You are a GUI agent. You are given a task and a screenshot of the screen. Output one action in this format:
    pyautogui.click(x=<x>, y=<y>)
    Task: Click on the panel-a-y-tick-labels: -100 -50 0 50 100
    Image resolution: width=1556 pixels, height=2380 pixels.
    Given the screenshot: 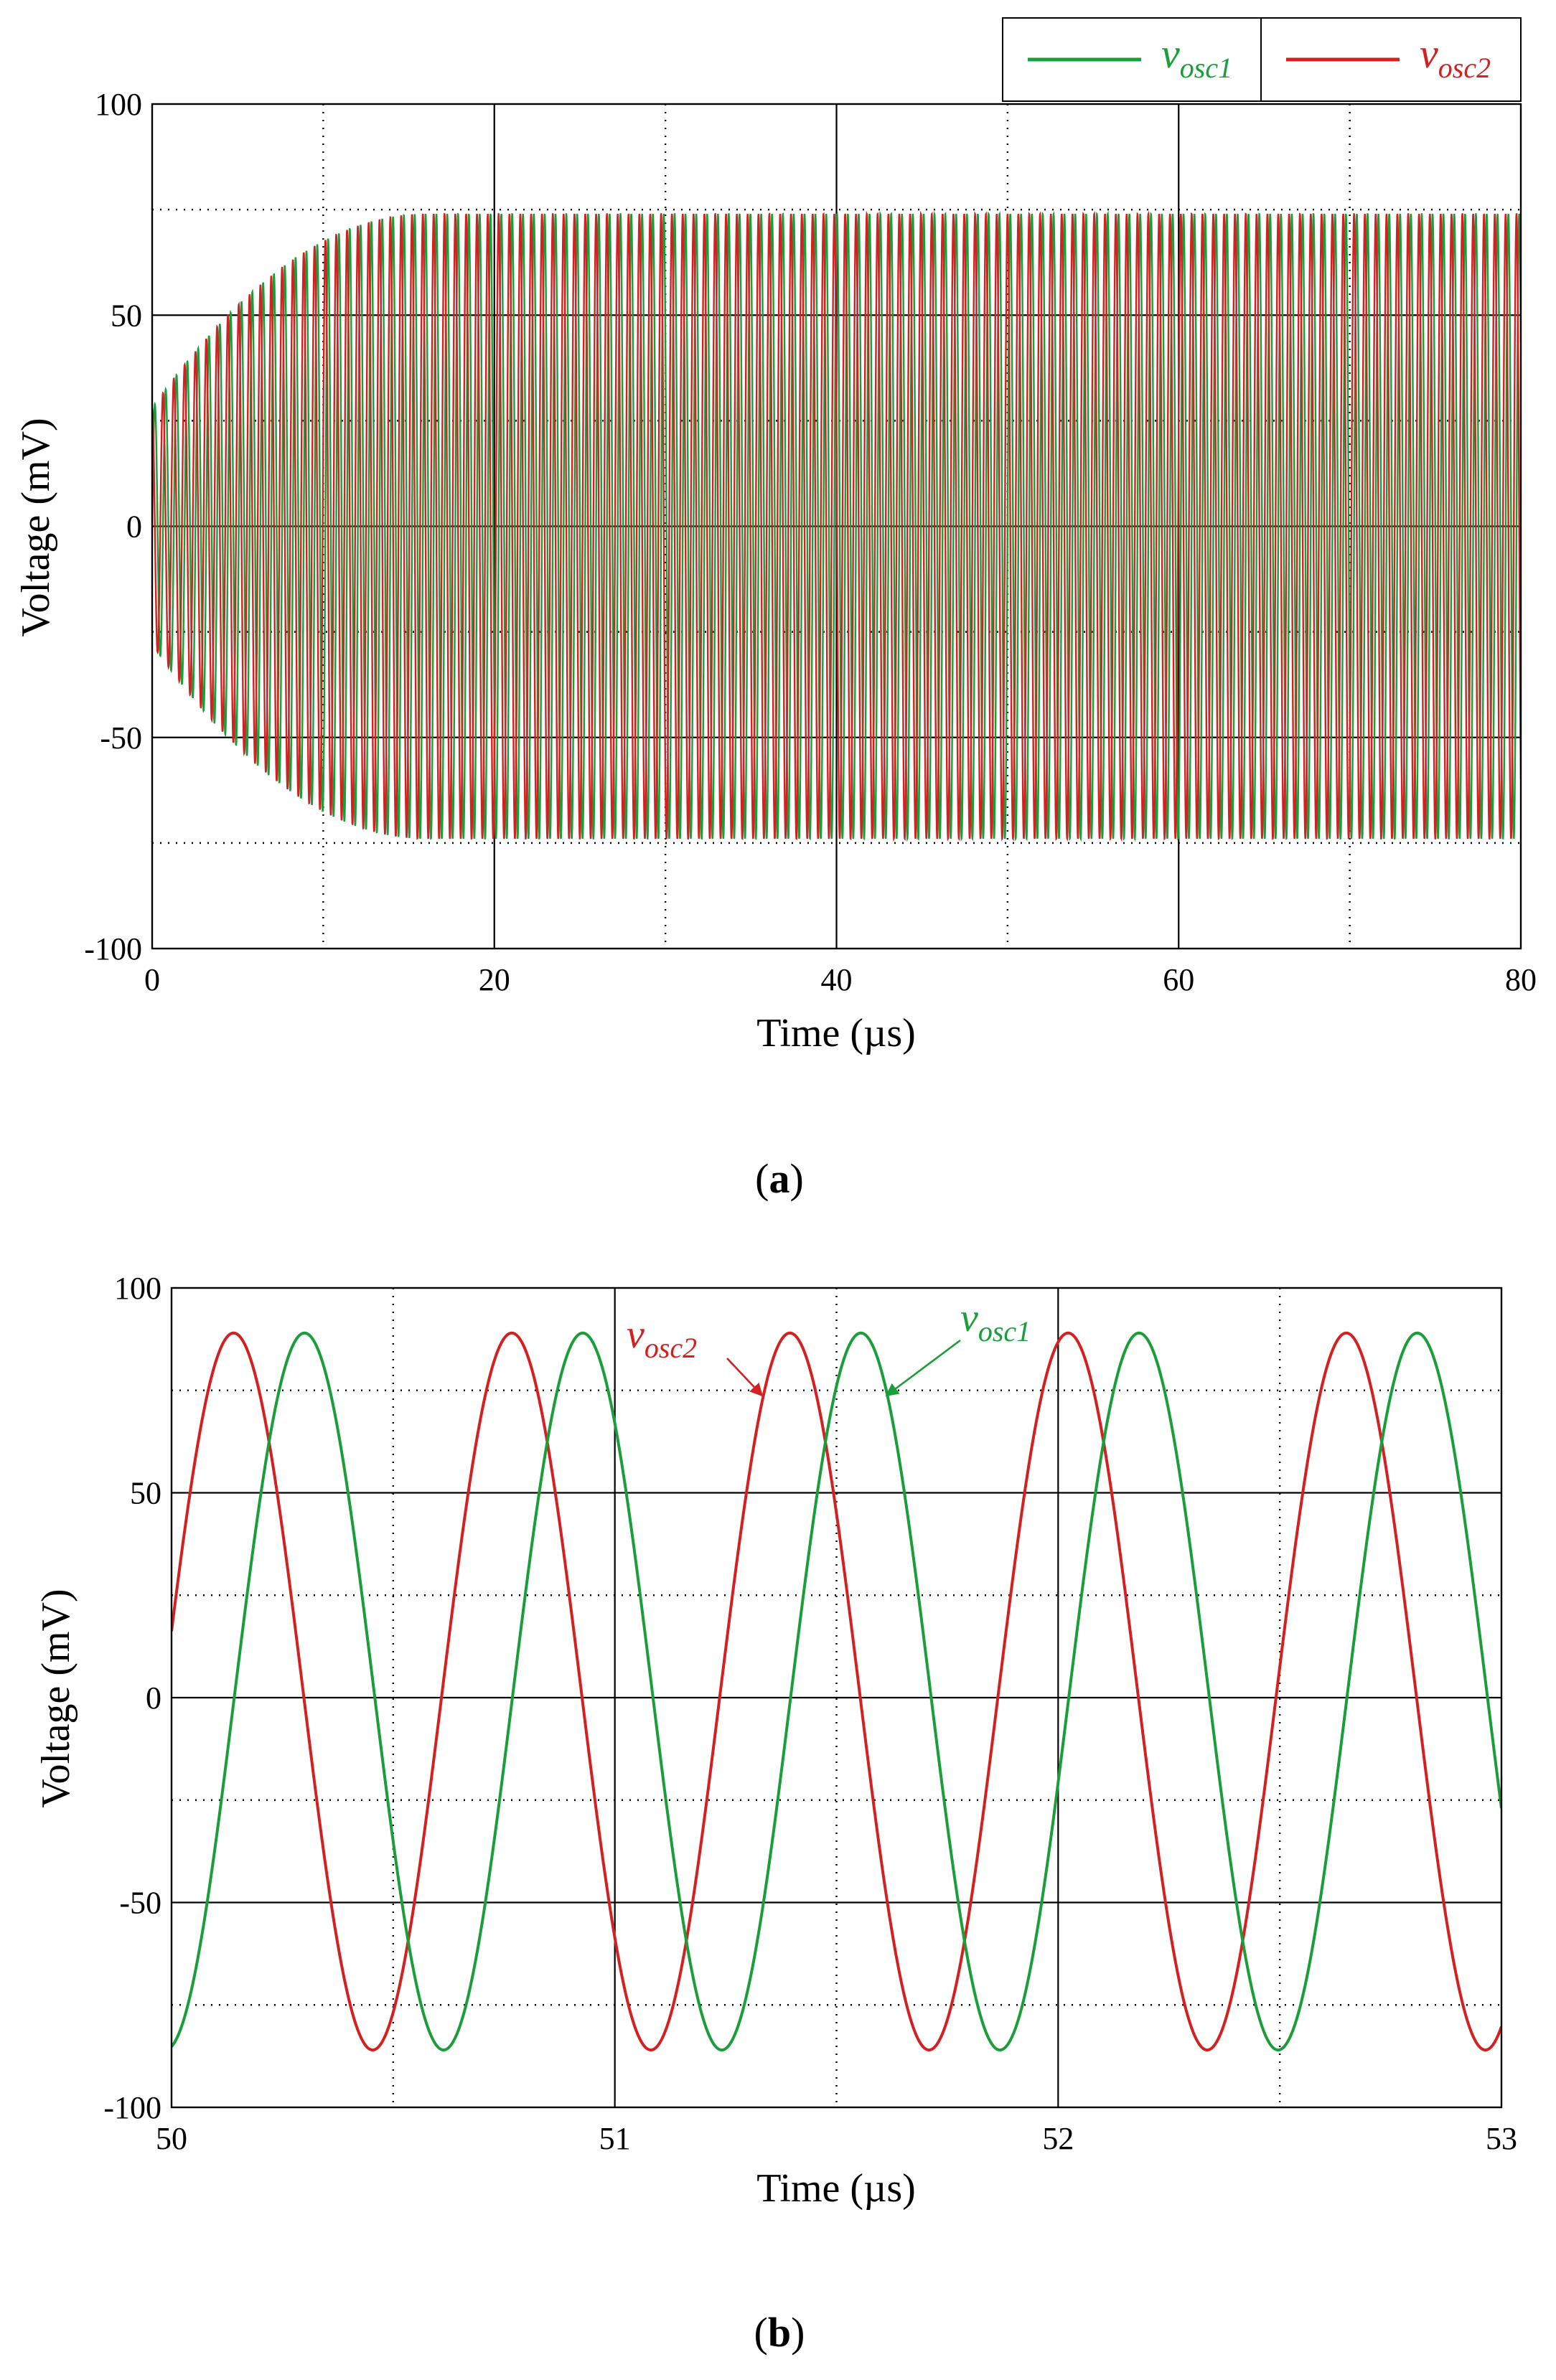 What is the action you would take?
    pyautogui.click(x=113, y=526)
    